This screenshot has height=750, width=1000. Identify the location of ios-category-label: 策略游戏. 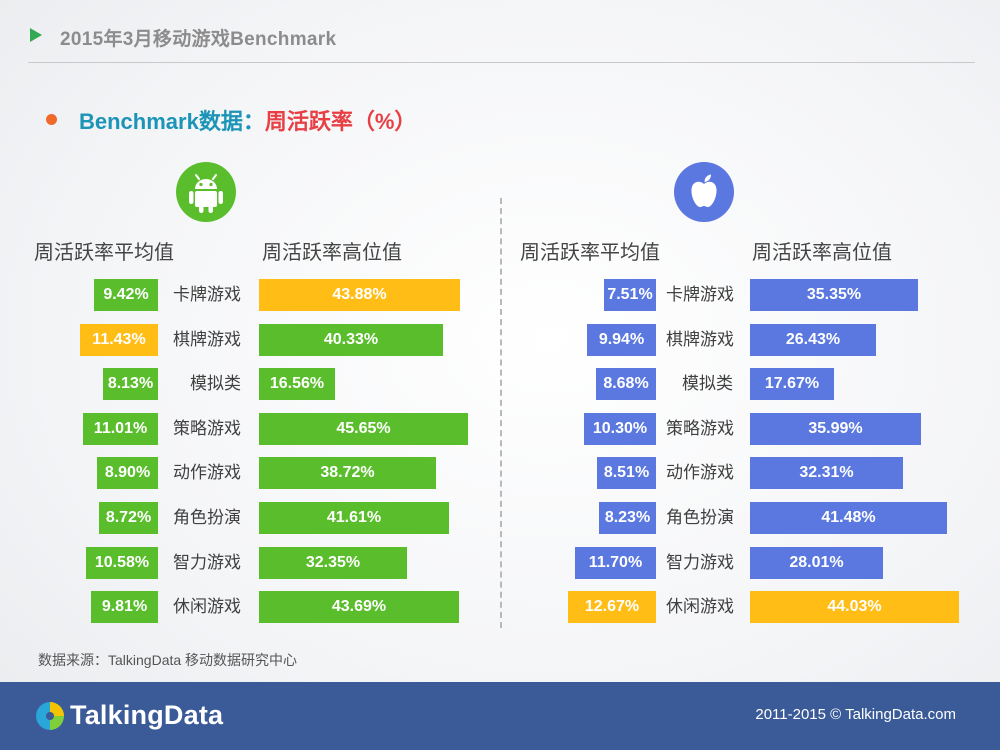
(700, 428).